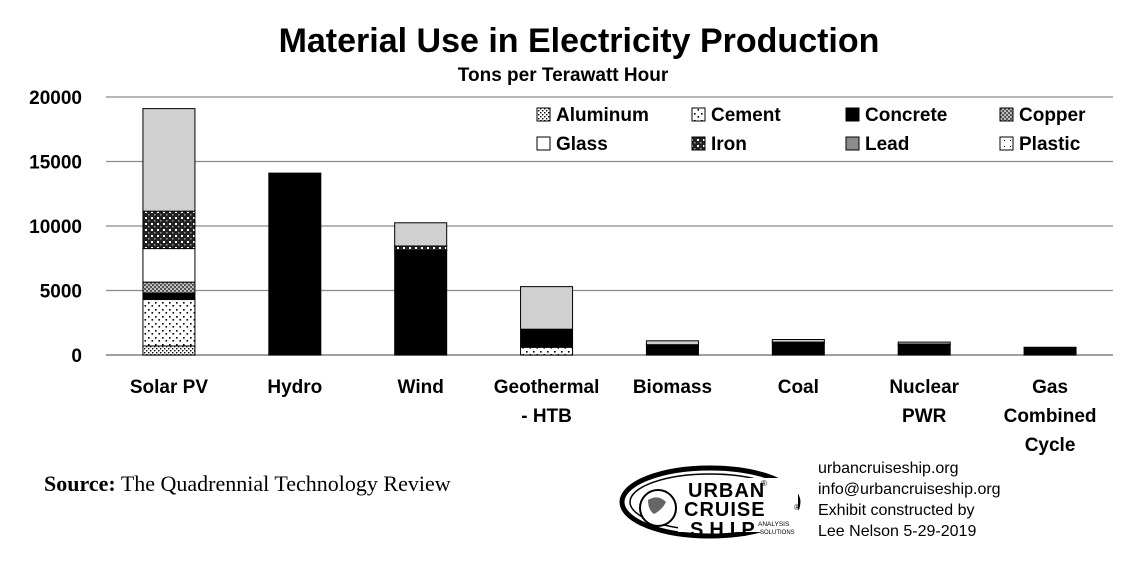  Describe the element at coordinates (294, 387) in the screenshot. I see `x-tick-label-1-0: Hydro` at that location.